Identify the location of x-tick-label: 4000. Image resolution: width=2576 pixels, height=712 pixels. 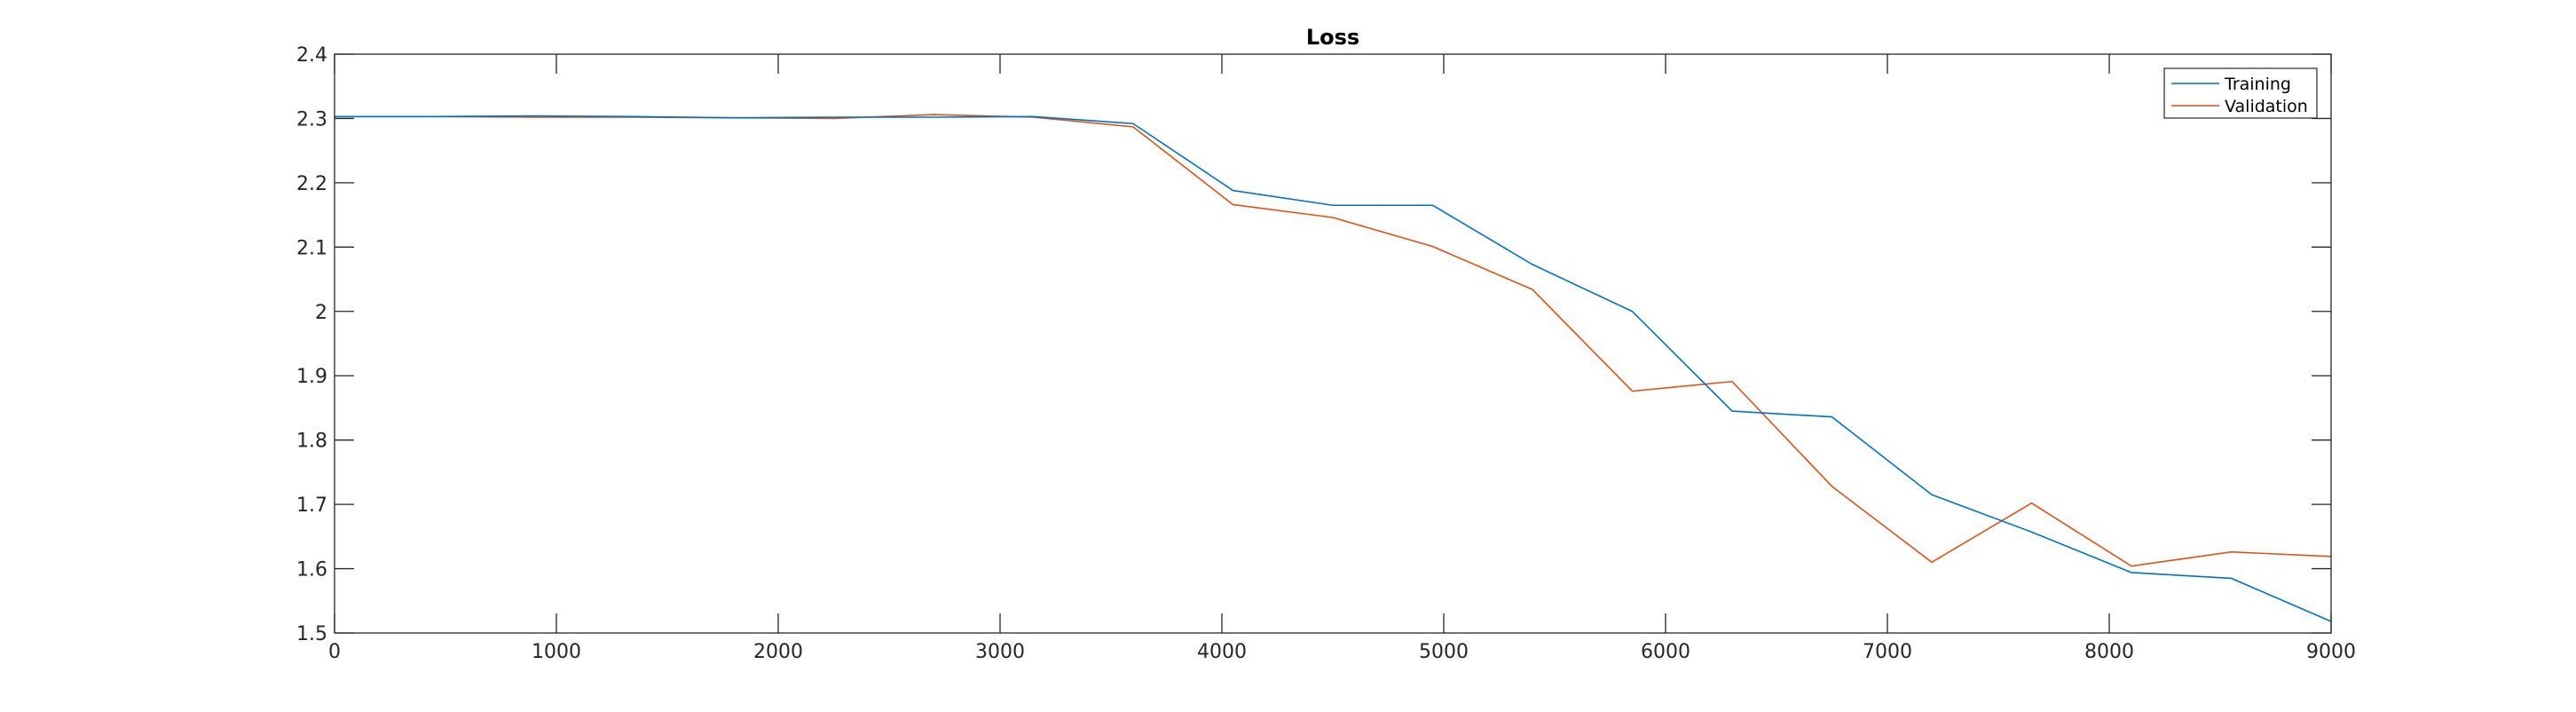
(1222, 652).